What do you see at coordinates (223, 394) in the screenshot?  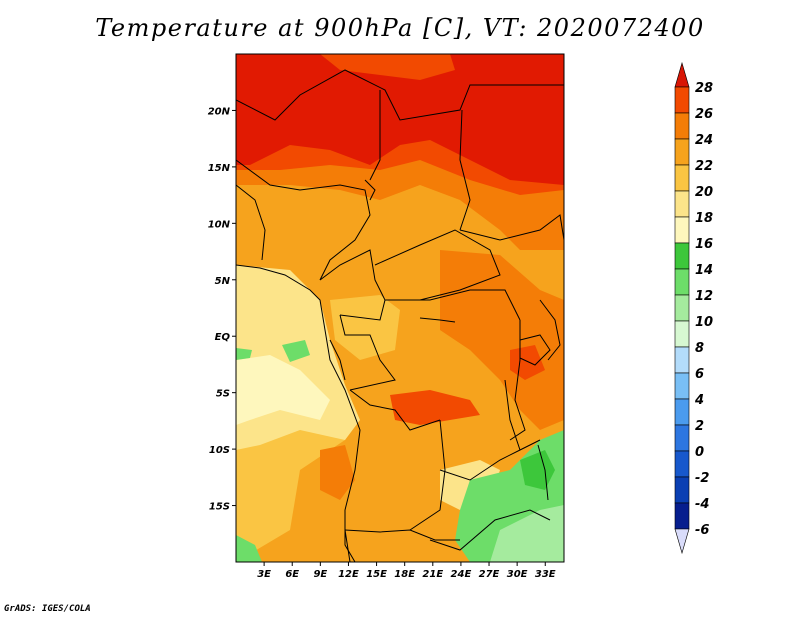 I see `lat-tick-label: 5S` at bounding box center [223, 394].